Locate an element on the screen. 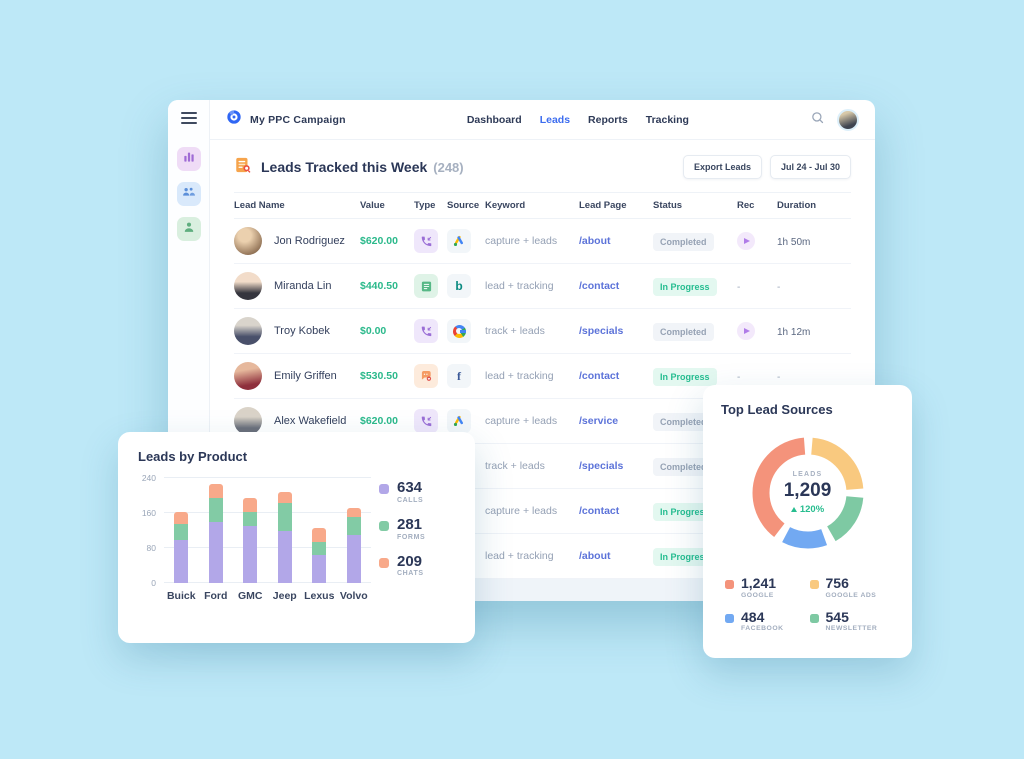 The image size is (1024, 759). nav-item-dashboard: Dashboard is located at coordinates (494, 119).